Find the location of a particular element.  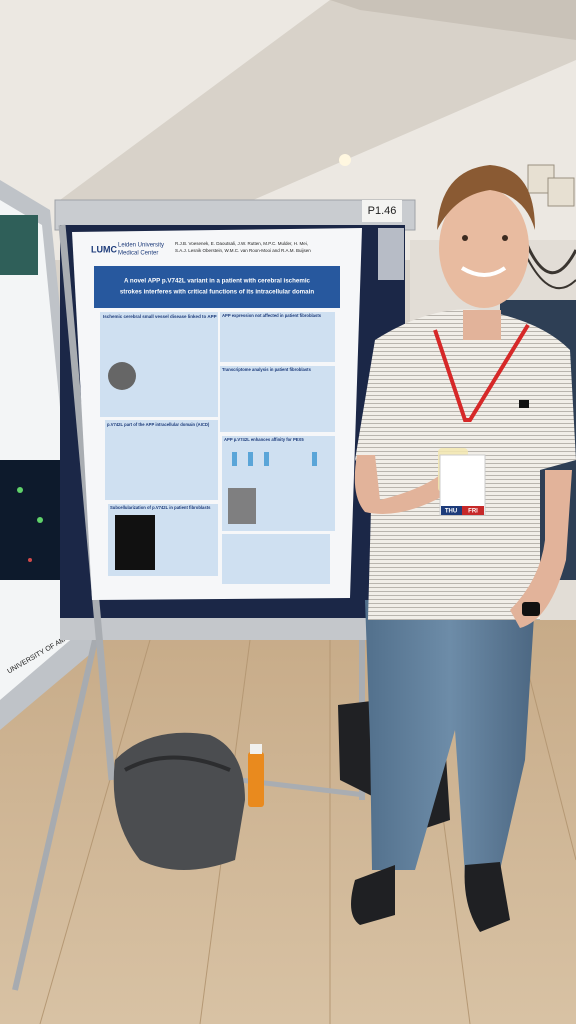

jeans is located at coordinates (450, 737).